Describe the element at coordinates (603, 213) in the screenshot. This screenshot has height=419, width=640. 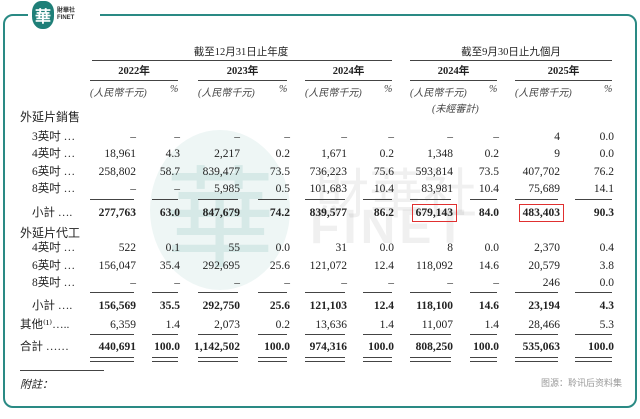
I see `cell: 90.3` at that location.